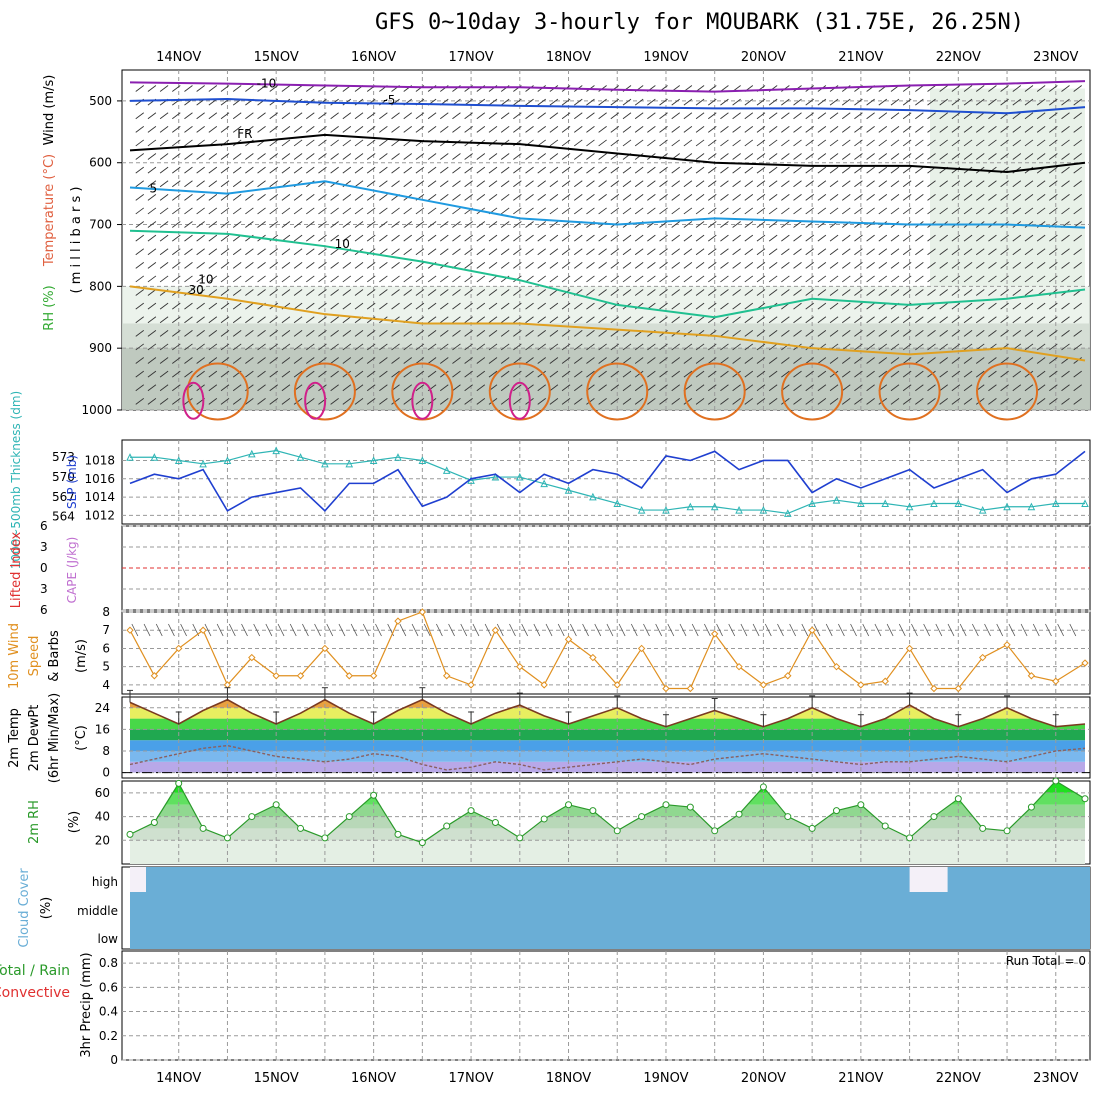 The image size is (1100, 1100). Describe the element at coordinates (35, 971) in the screenshot. I see `label-precip_a: Total / Rain` at that location.